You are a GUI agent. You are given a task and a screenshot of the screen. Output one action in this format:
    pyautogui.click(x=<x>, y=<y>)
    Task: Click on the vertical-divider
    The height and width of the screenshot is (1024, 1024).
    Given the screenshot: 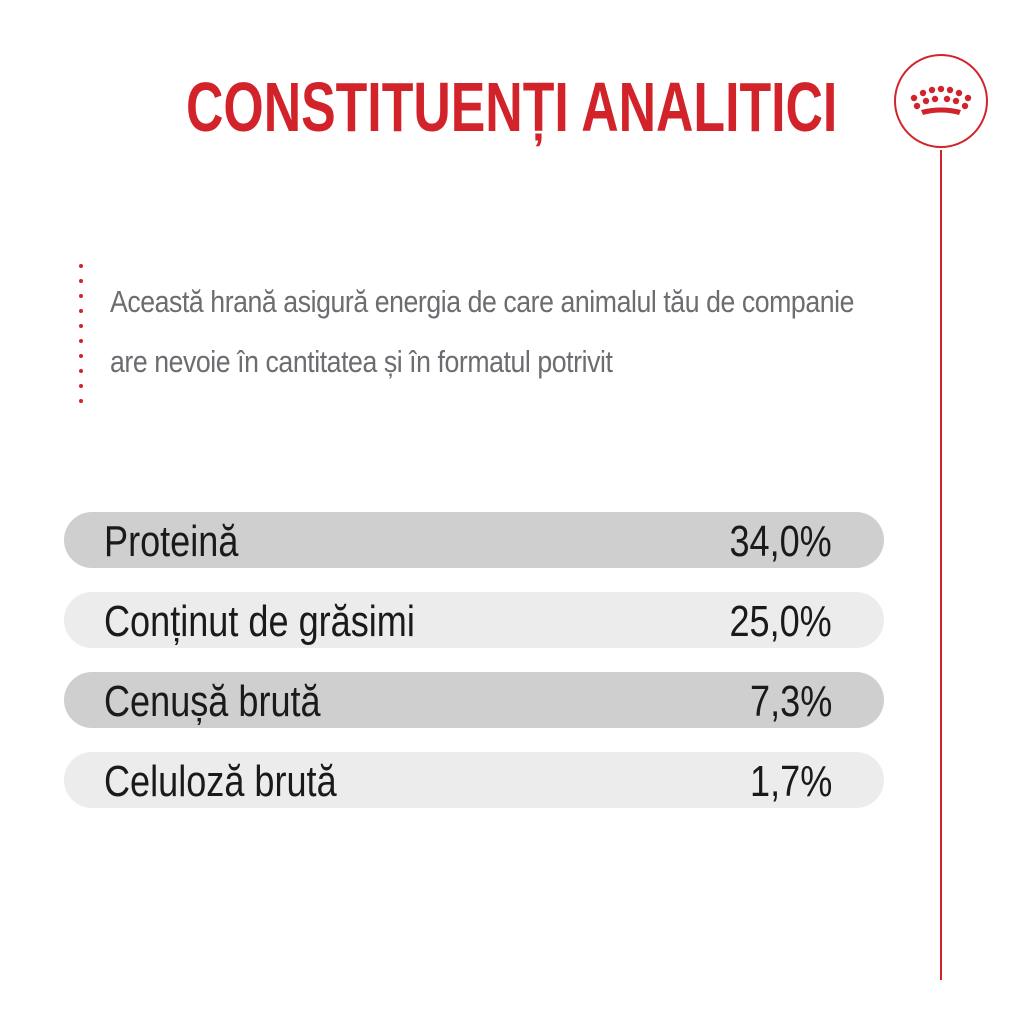 What is the action you would take?
    pyautogui.click(x=941, y=565)
    